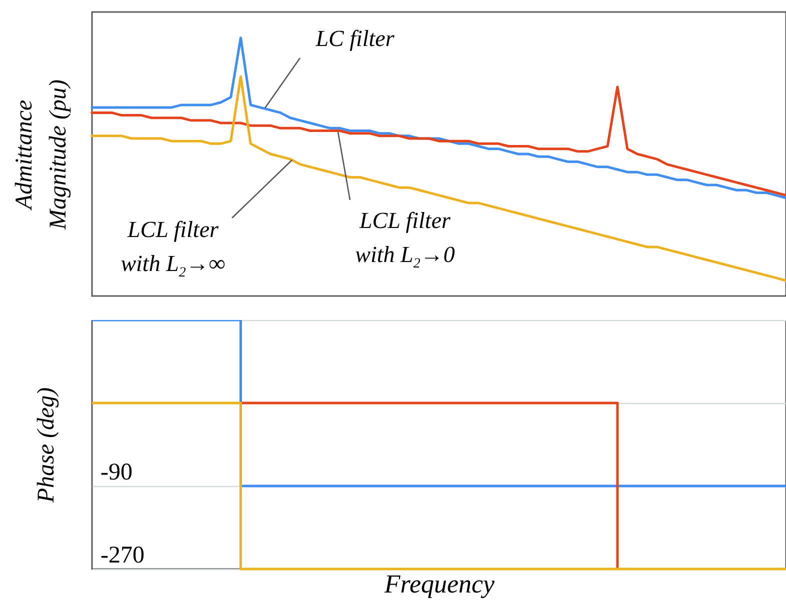 The width and height of the screenshot is (786, 602). I want to click on annotation: LCL filter with L$_{2}$→0, so click(405, 240).